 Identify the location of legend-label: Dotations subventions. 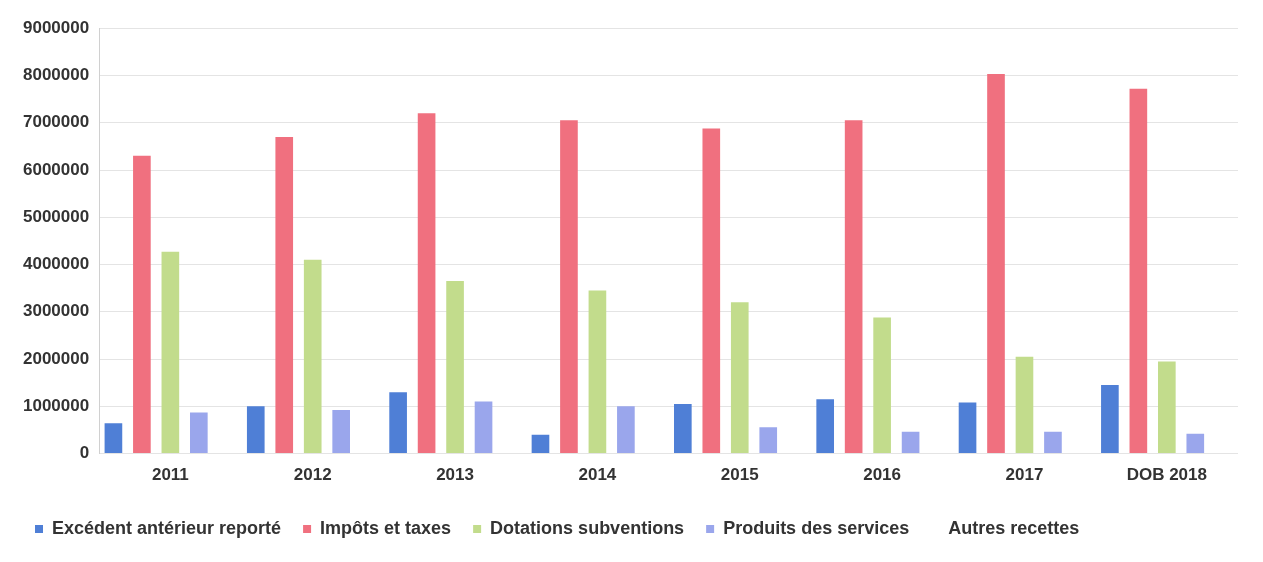
(587, 527).